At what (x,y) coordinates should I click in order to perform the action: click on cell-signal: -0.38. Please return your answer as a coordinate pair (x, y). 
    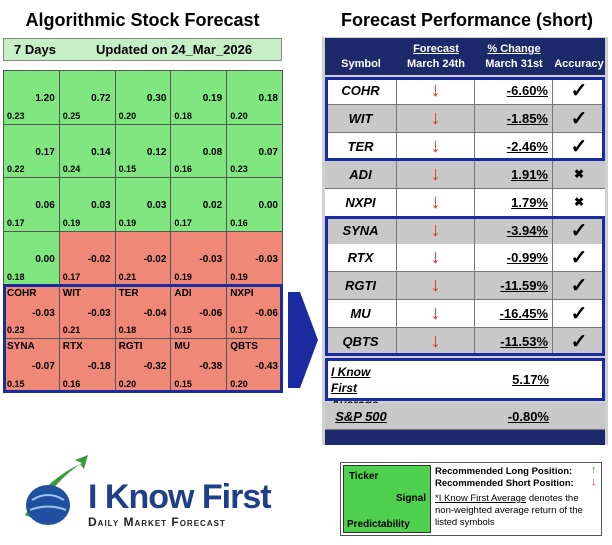
    Looking at the image, I should click on (211, 367).